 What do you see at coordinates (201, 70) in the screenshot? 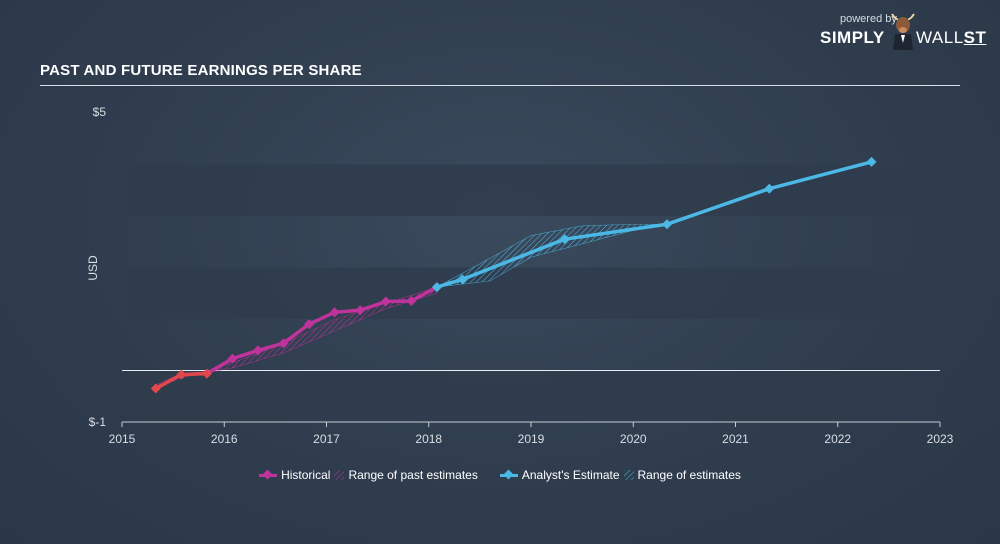
I see `chart-title: PAST AND FUTURE EARNINGS PER SHARE` at bounding box center [201, 70].